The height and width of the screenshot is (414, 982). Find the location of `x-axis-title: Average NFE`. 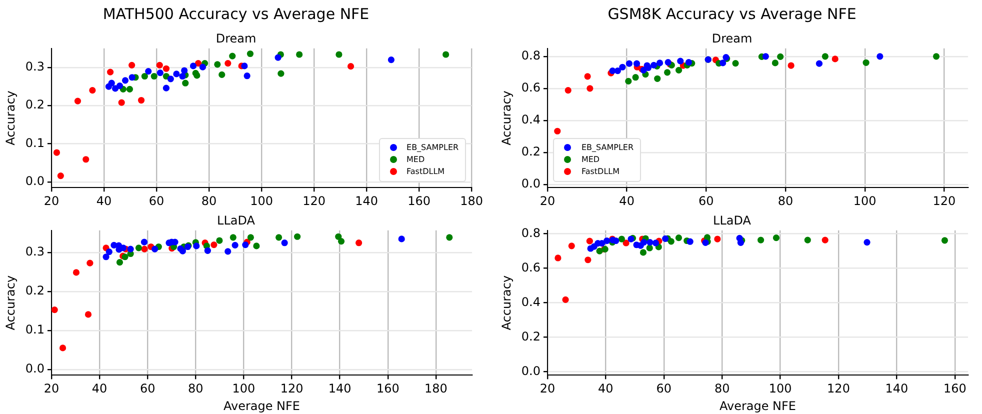

x-axis-title: Average NFE is located at coordinates (261, 405).